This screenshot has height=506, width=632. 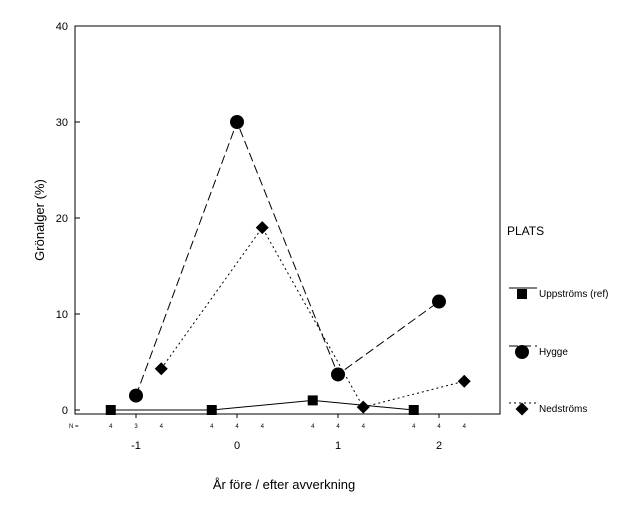 I want to click on y-tick-label: 40, so click(x=62, y=27).